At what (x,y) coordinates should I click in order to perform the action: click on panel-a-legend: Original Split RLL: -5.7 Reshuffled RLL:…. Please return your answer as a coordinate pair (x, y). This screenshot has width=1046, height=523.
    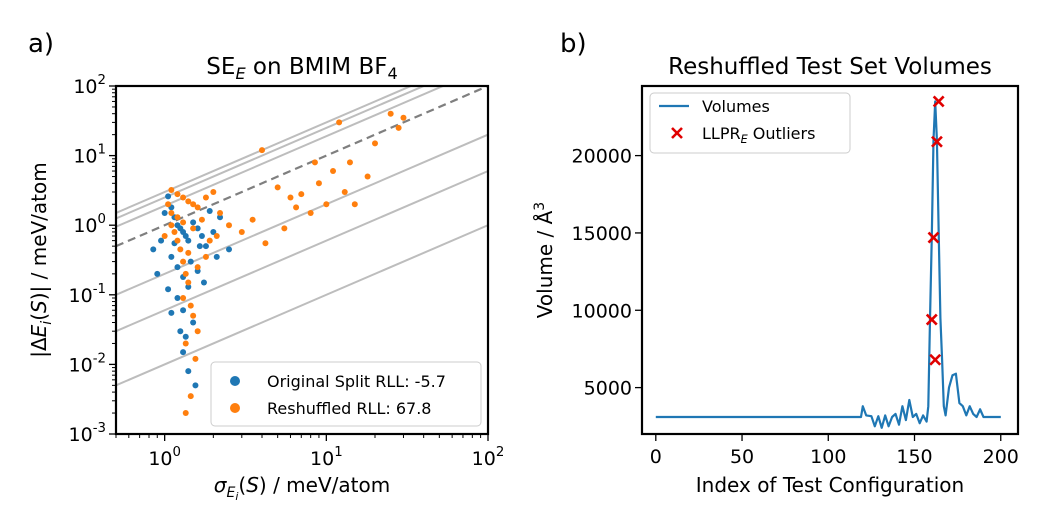
    Looking at the image, I should click on (346, 394).